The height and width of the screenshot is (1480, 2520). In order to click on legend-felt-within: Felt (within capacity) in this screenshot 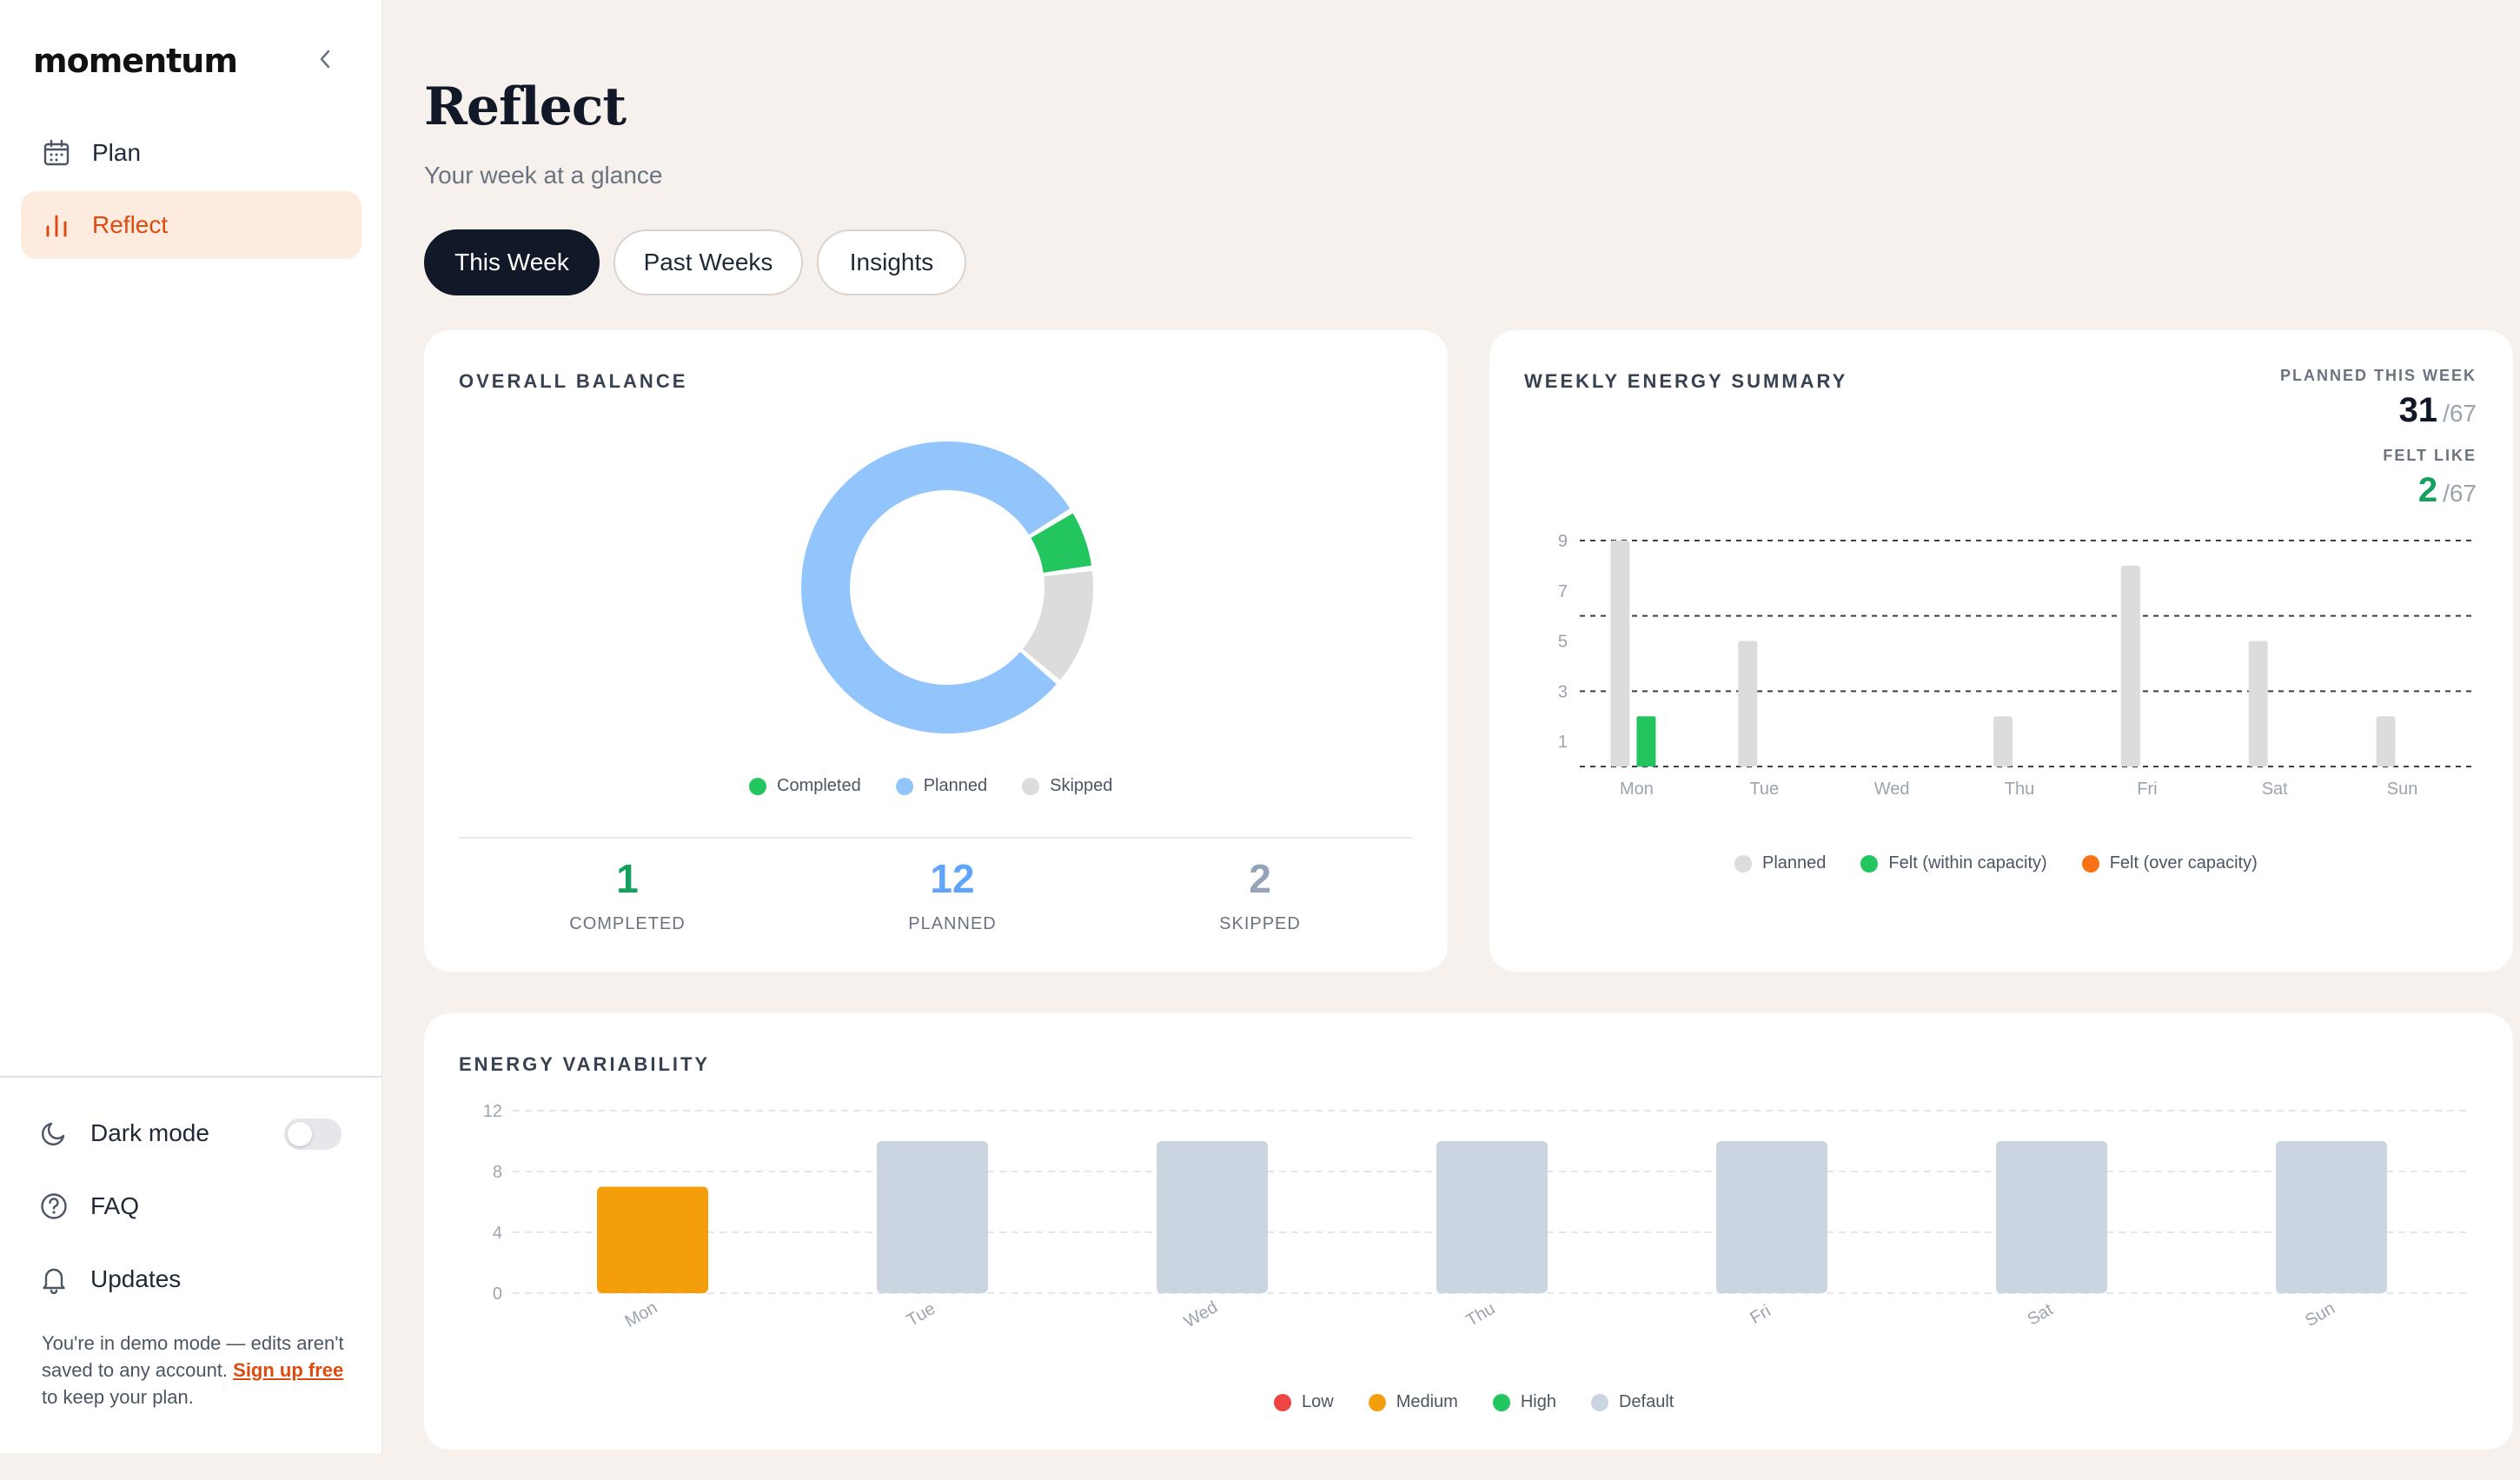, I will do `click(1953, 863)`.